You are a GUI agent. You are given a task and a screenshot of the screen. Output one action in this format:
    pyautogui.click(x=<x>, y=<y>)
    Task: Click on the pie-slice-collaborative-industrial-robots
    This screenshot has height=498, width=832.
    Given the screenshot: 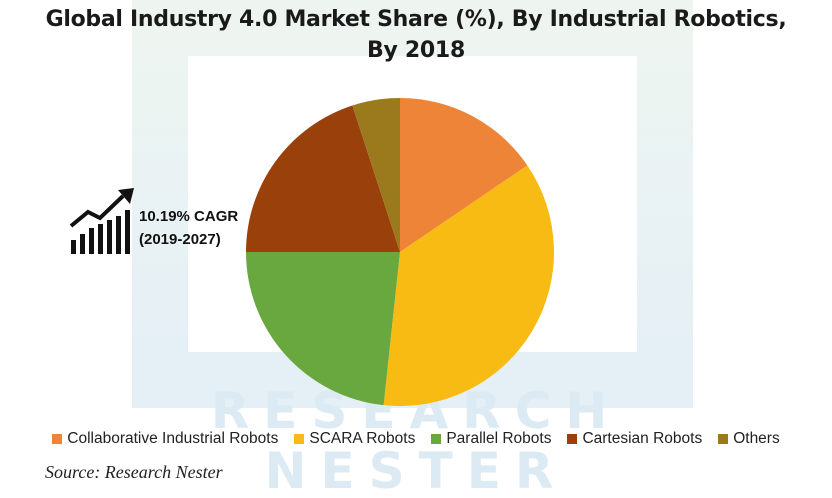 What is the action you would take?
    pyautogui.click(x=464, y=175)
    